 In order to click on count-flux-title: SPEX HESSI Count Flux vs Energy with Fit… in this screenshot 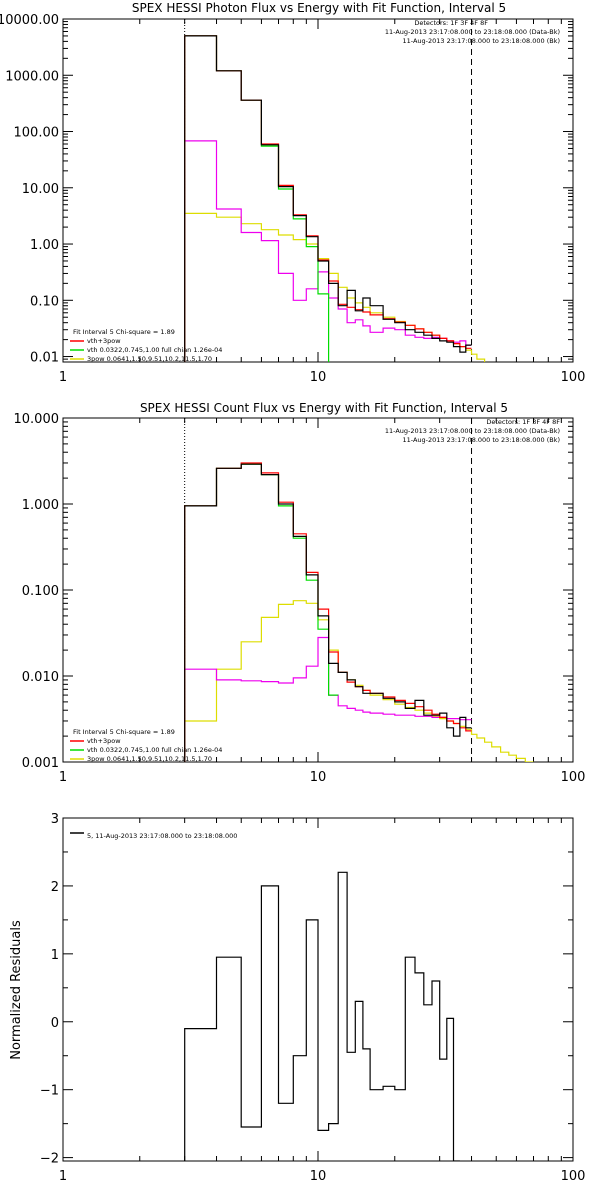, I will do `click(324, 408)`.